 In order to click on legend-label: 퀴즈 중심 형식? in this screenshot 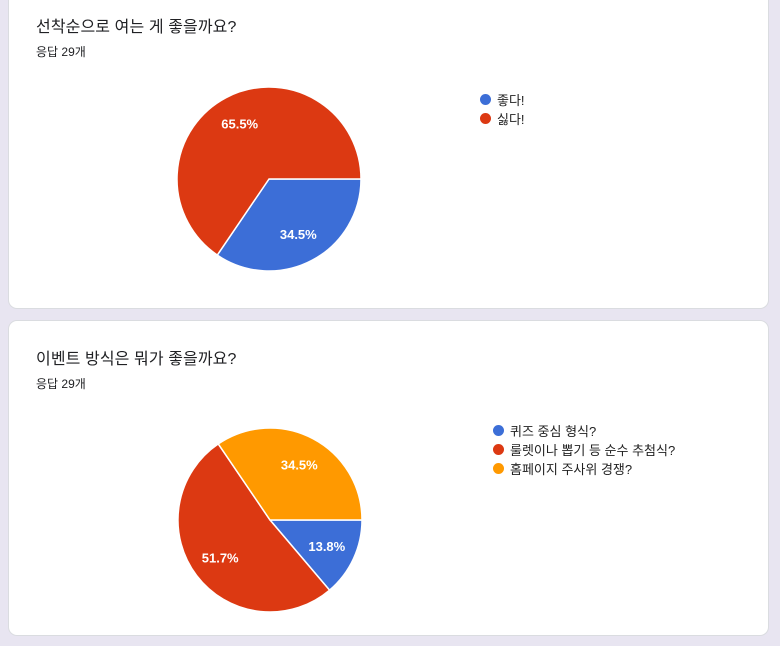, I will do `click(553, 431)`.